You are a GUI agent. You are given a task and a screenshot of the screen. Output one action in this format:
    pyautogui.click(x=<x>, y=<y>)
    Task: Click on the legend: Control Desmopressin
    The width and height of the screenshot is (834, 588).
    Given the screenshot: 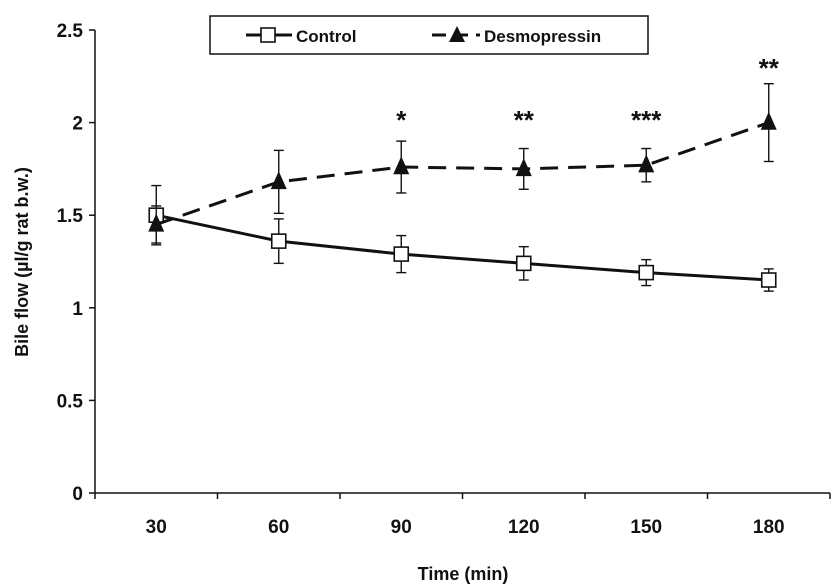 What is the action you would take?
    pyautogui.click(x=429, y=35)
    